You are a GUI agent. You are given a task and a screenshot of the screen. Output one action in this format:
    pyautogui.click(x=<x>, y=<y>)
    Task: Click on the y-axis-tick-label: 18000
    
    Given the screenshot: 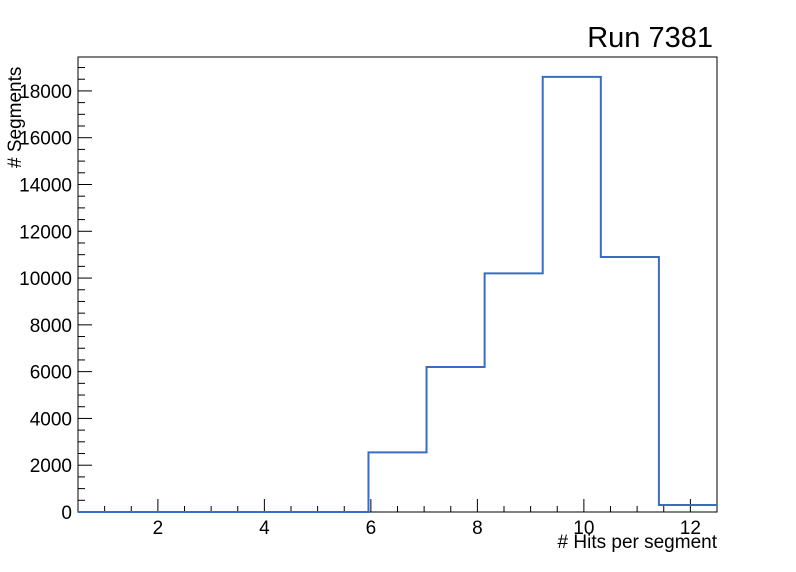 What is the action you would take?
    pyautogui.click(x=45, y=92)
    